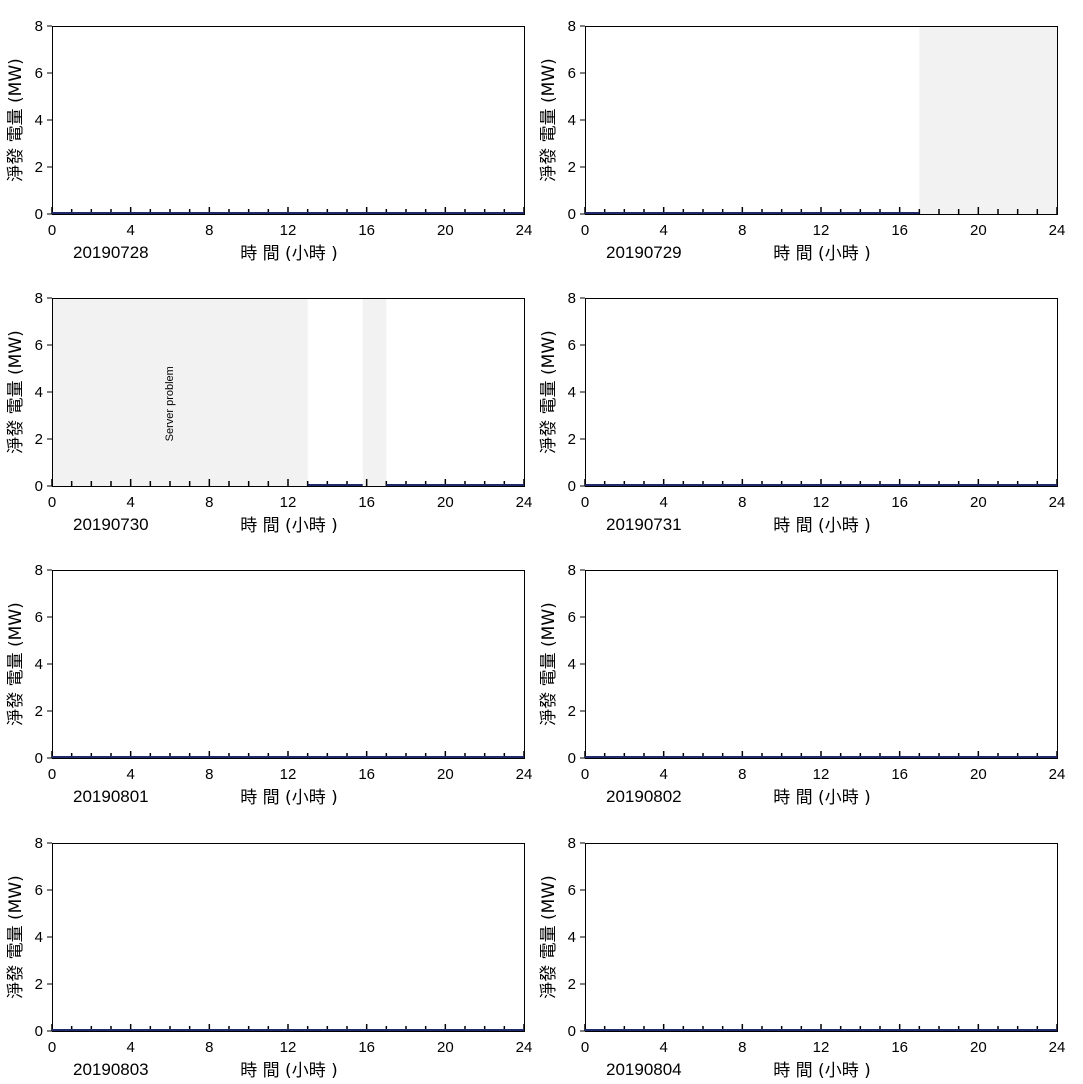 This screenshot has height=1084, width=1083. Describe the element at coordinates (111, 252) in the screenshot. I see `date-label: 20190728` at that location.